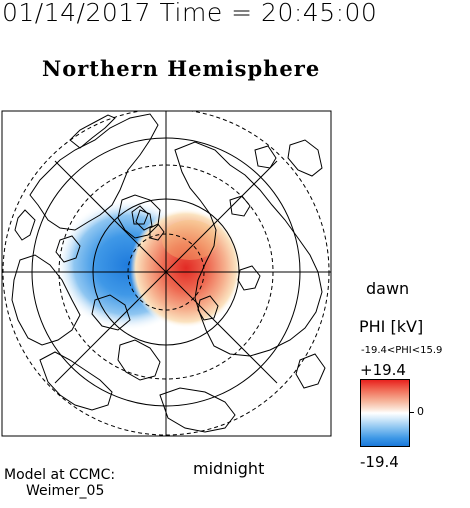 Image resolution: width=470 pixels, height=508 pixels. Describe the element at coordinates (65, 491) in the screenshot. I see `model-credit-line2: Weimer_05` at that location.